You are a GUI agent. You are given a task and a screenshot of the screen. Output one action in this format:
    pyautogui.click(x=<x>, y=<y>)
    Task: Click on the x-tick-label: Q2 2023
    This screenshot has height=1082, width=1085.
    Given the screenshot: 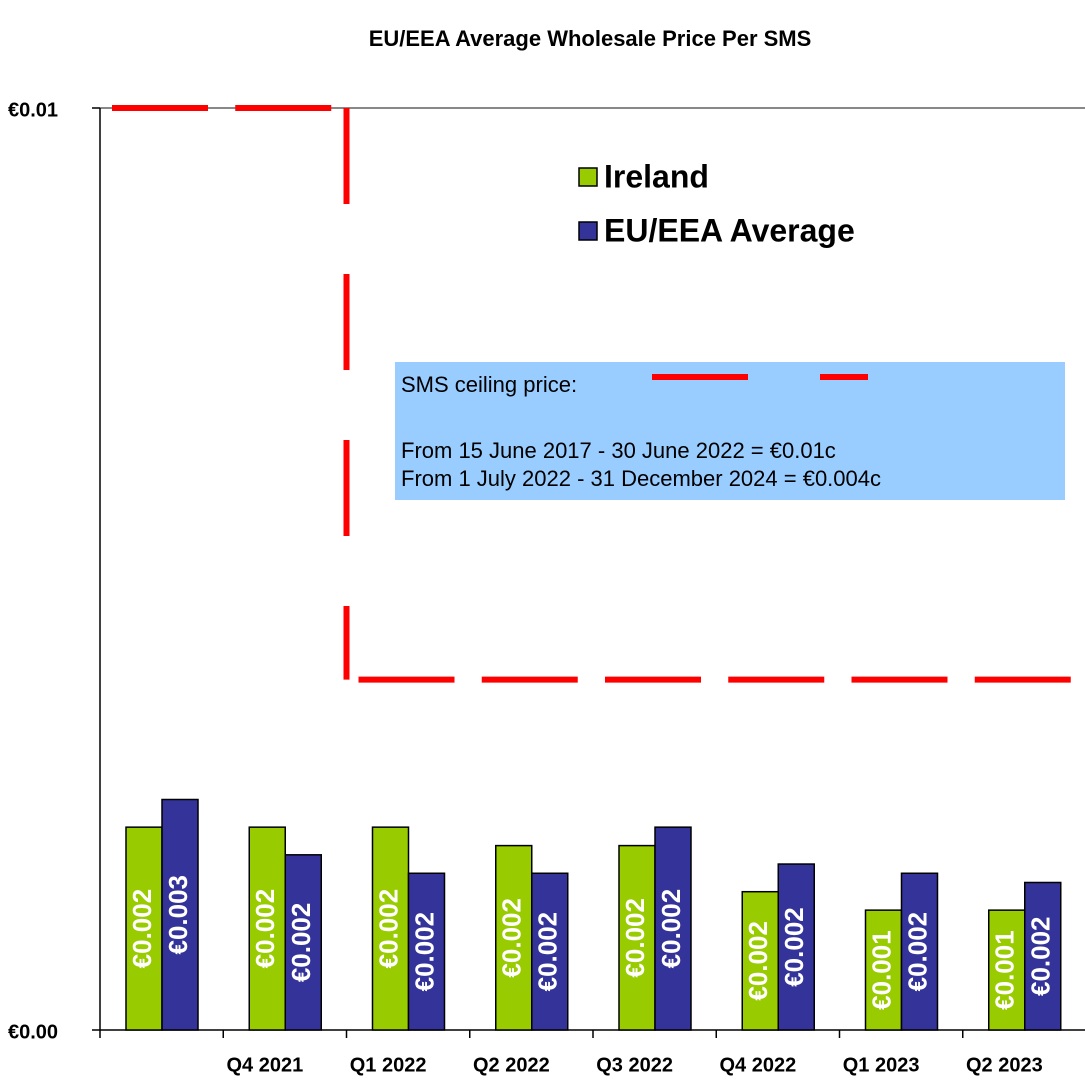 What is the action you would take?
    pyautogui.click(x=1004, y=1065)
    